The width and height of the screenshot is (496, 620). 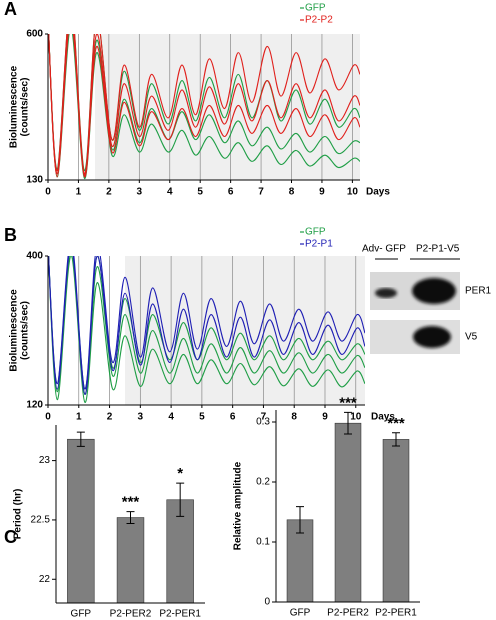 What do you see at coordinates (438, 249) in the screenshot?
I see `blot-header: P2-P1-V5` at bounding box center [438, 249].